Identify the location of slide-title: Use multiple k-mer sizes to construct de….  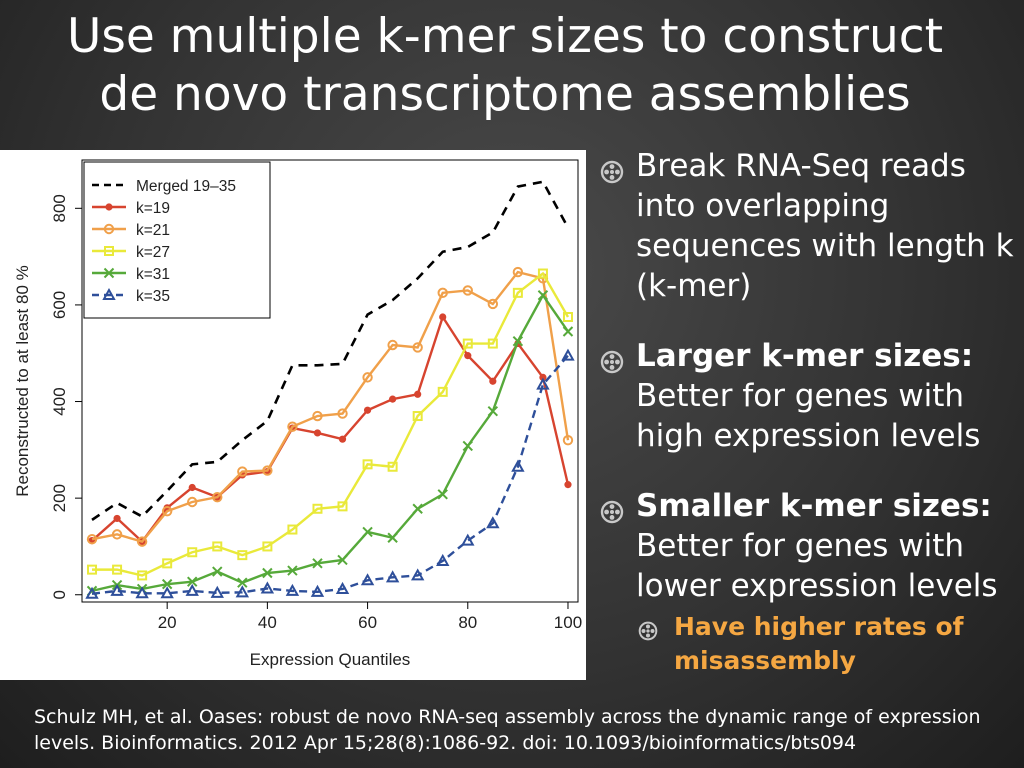
(505, 66).